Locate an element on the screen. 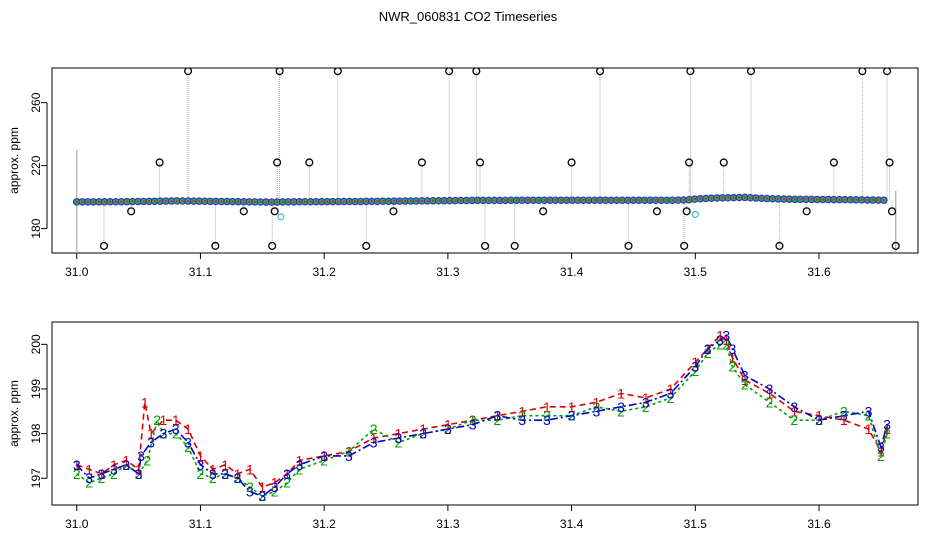 The image size is (936, 540). x-tick-label: 31.5 is located at coordinates (696, 524).